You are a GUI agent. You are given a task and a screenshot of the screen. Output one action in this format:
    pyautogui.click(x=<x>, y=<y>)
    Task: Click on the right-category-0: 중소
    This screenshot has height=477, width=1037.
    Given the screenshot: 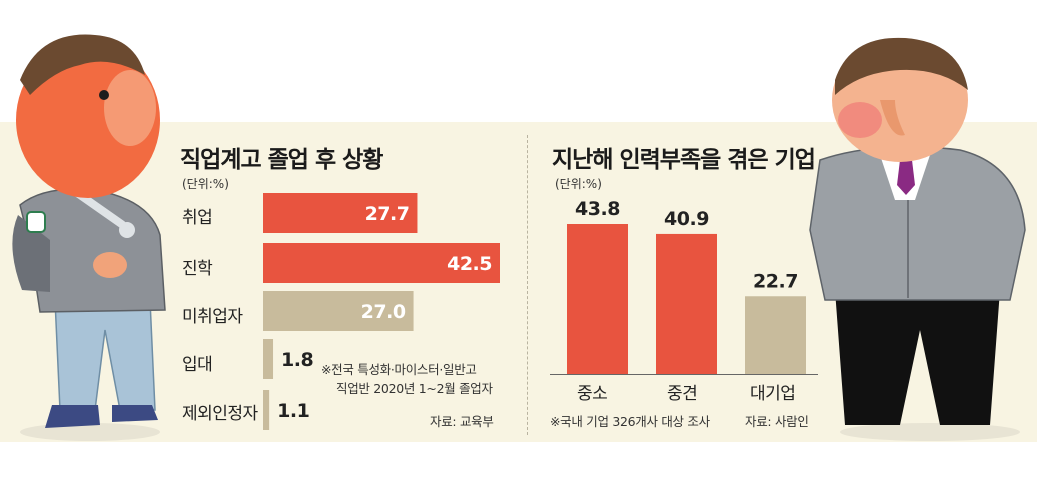 What is the action you would take?
    pyautogui.click(x=592, y=394)
    